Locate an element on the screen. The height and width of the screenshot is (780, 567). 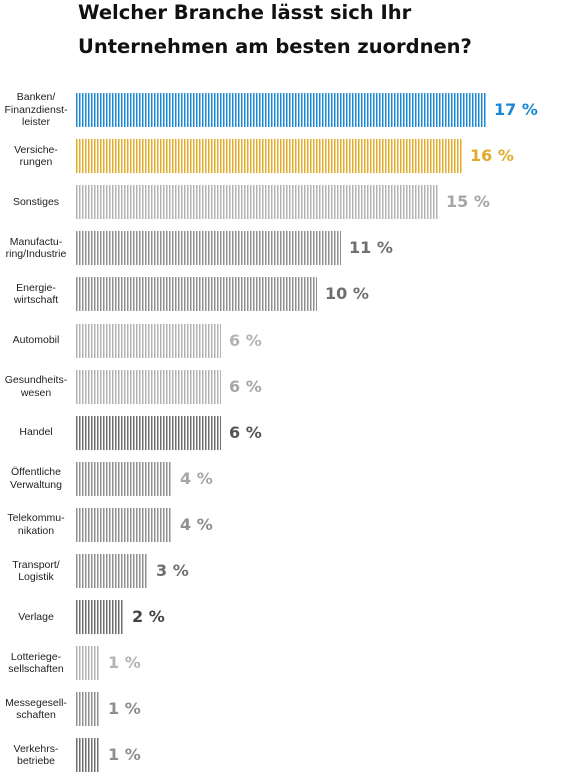
category-label: Manufactu- ring/Industrie is located at coordinates (36, 248).